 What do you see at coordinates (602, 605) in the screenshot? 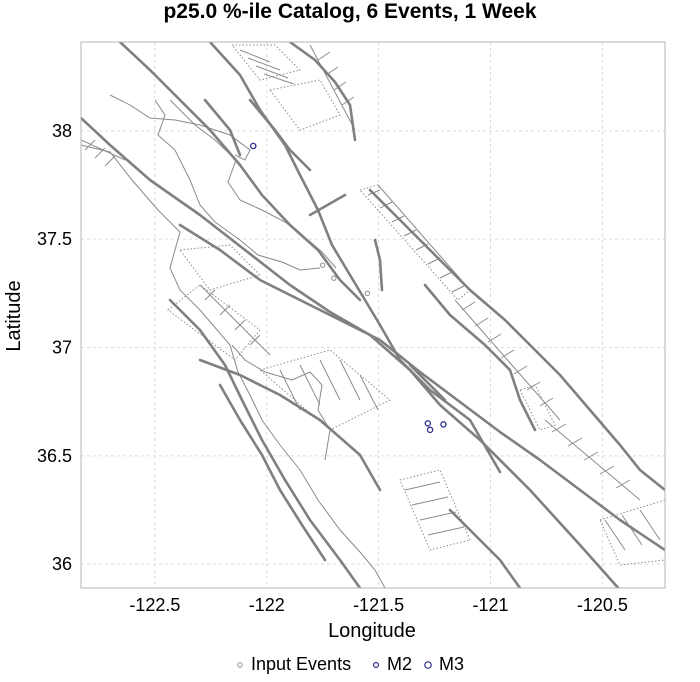
I see `x-tick-label: -120.5` at bounding box center [602, 605].